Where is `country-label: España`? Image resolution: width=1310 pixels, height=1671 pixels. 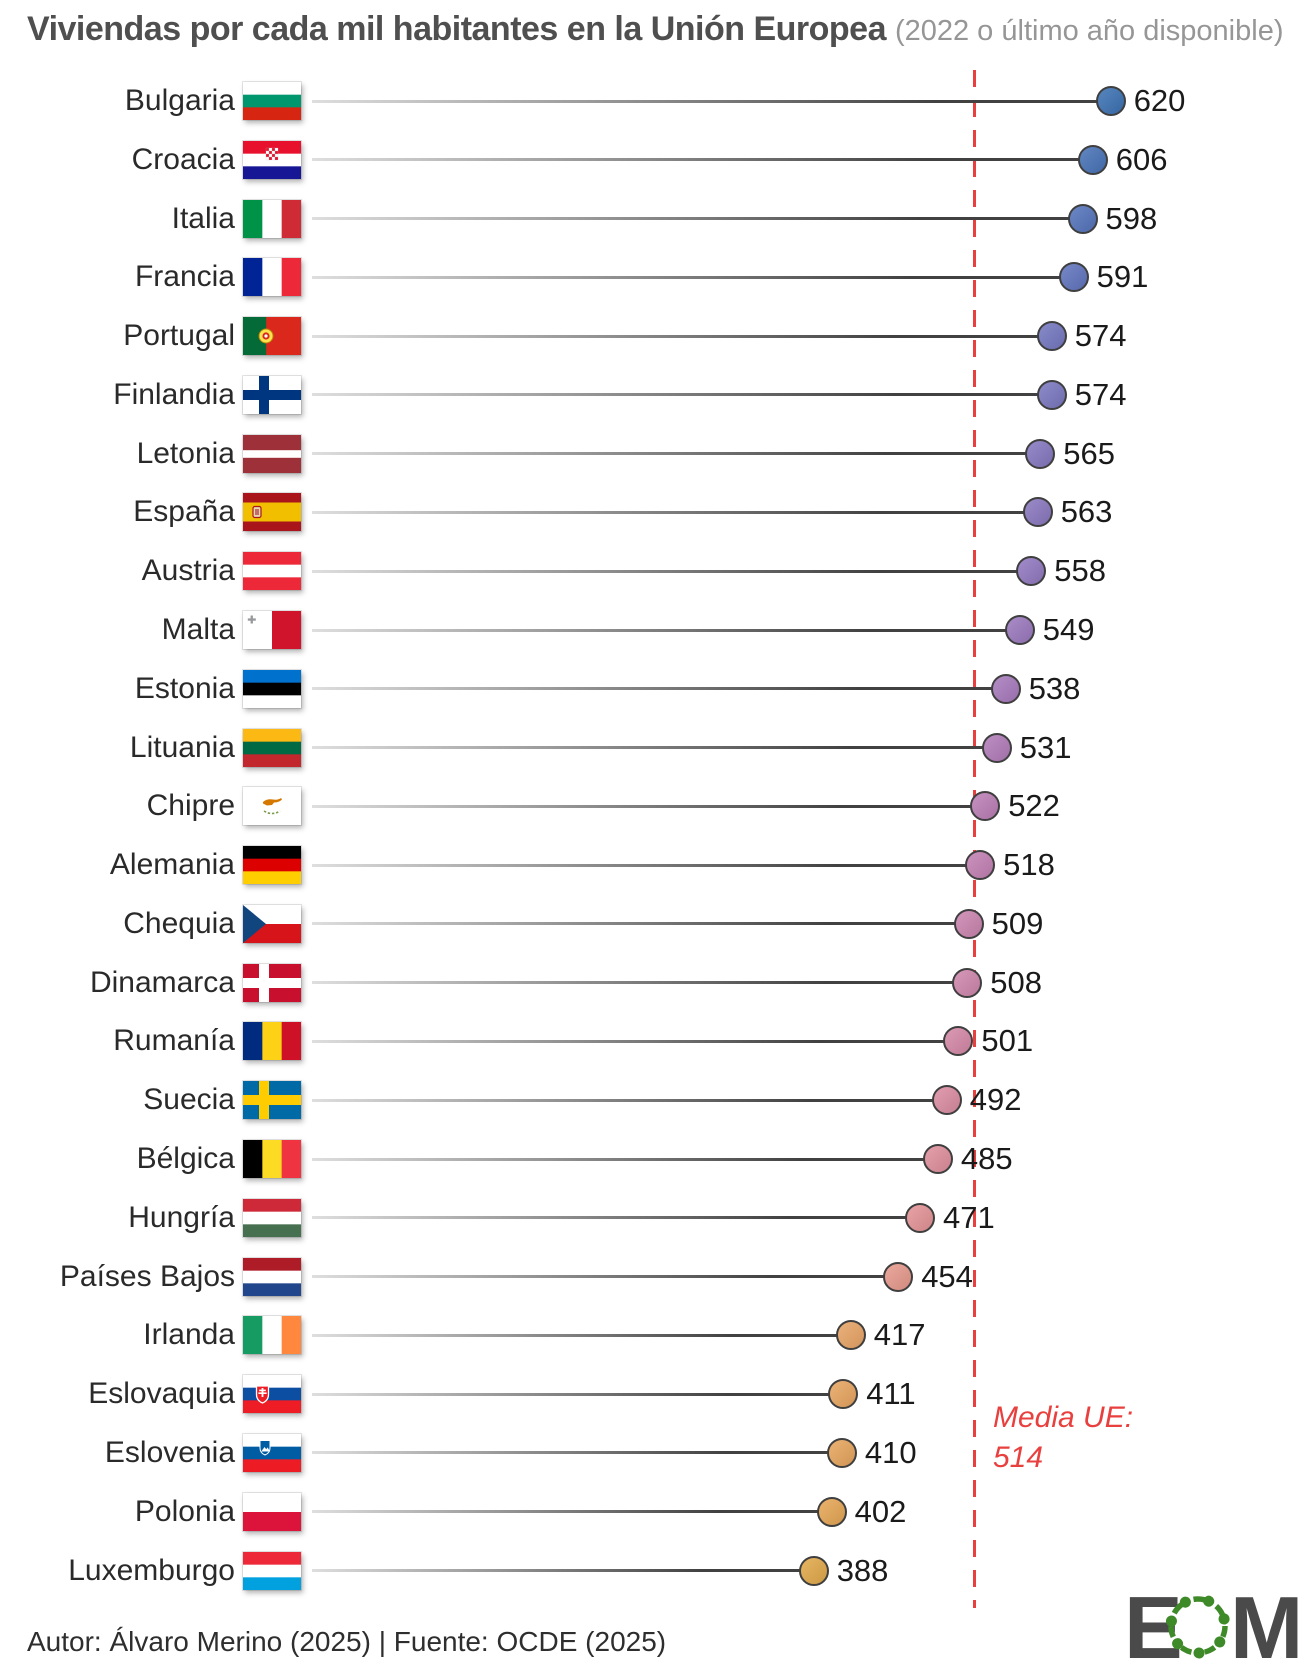 country-label: España is located at coordinates (184, 512).